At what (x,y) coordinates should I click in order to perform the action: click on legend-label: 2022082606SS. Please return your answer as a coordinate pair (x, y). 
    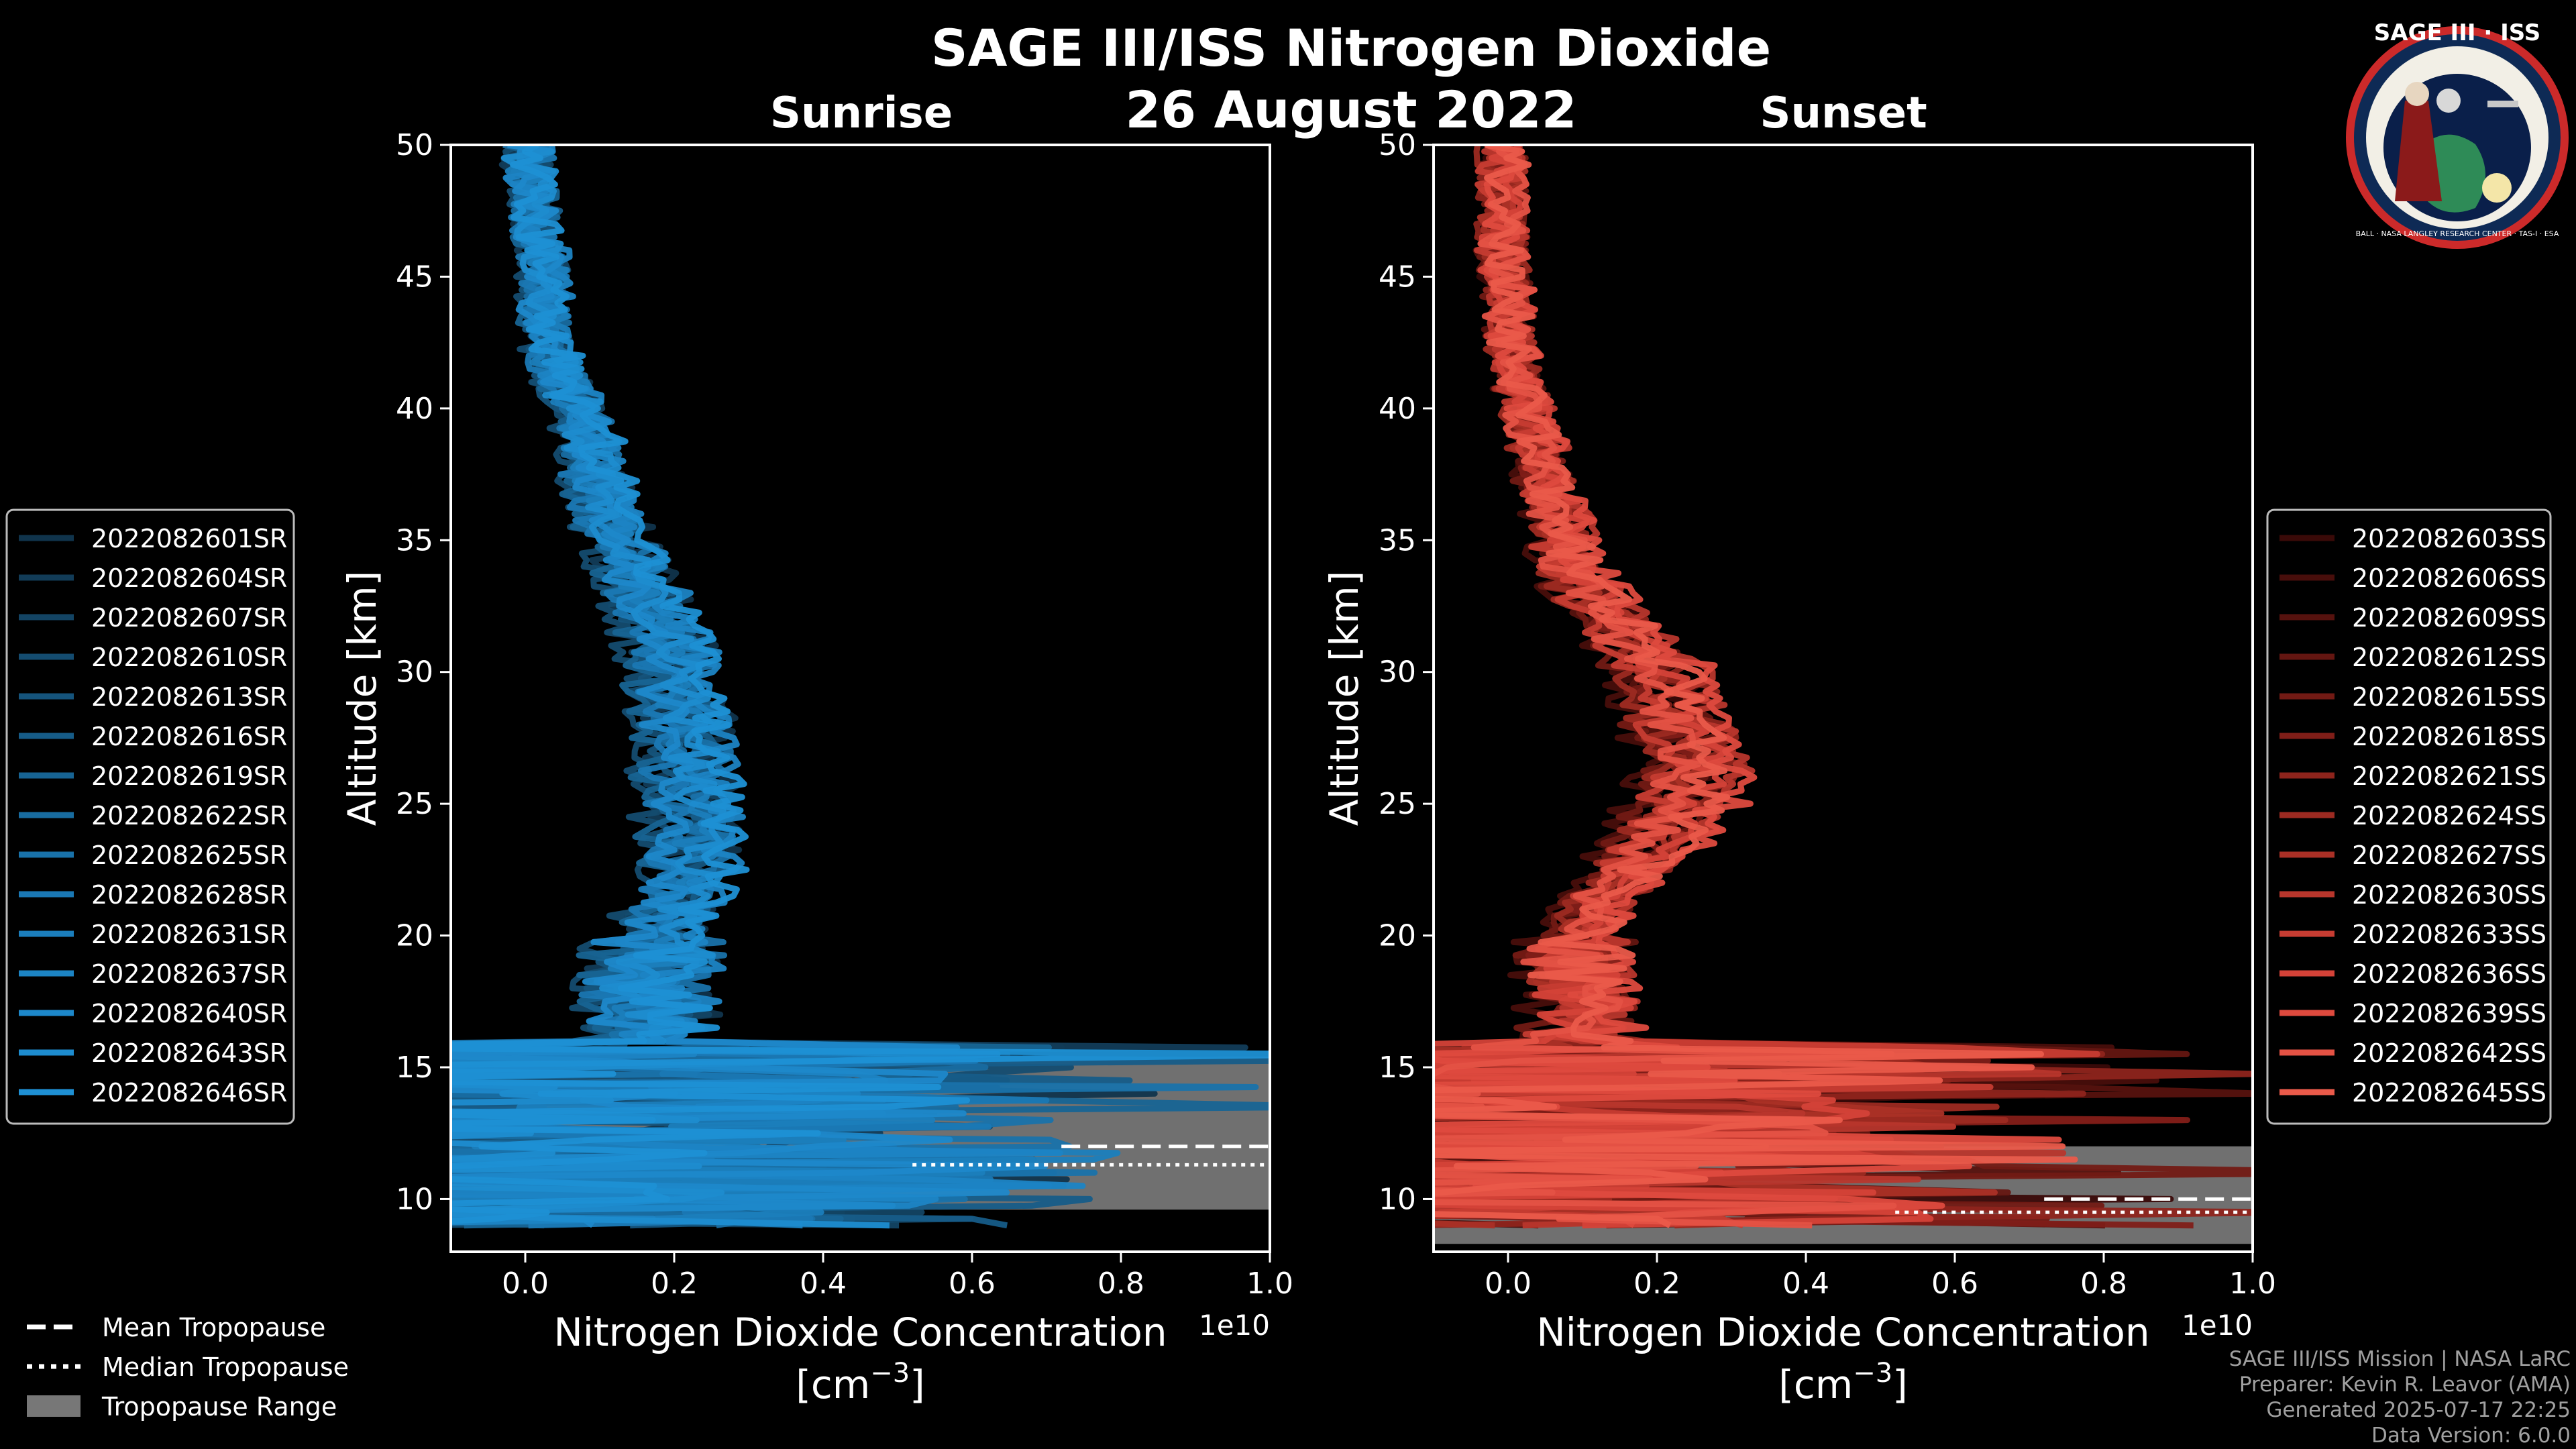
    Looking at the image, I should click on (2449, 578).